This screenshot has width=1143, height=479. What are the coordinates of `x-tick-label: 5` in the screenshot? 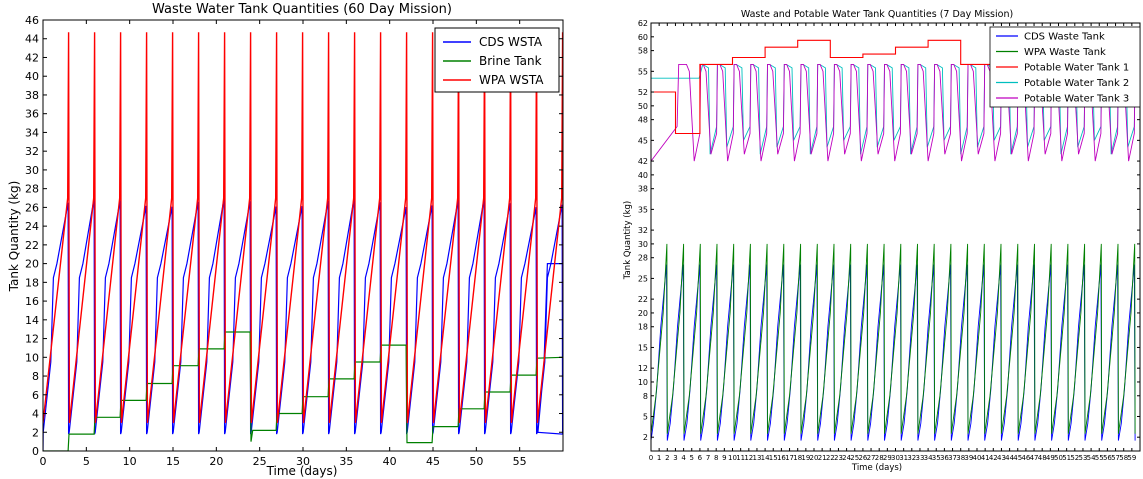 It's located at (86, 461).